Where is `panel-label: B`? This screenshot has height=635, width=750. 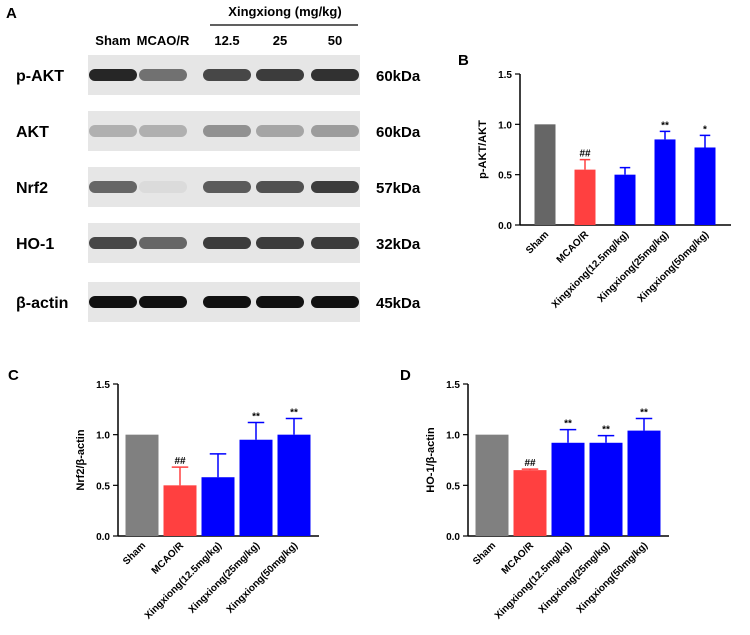
panel-label: B is located at coordinates (463, 60).